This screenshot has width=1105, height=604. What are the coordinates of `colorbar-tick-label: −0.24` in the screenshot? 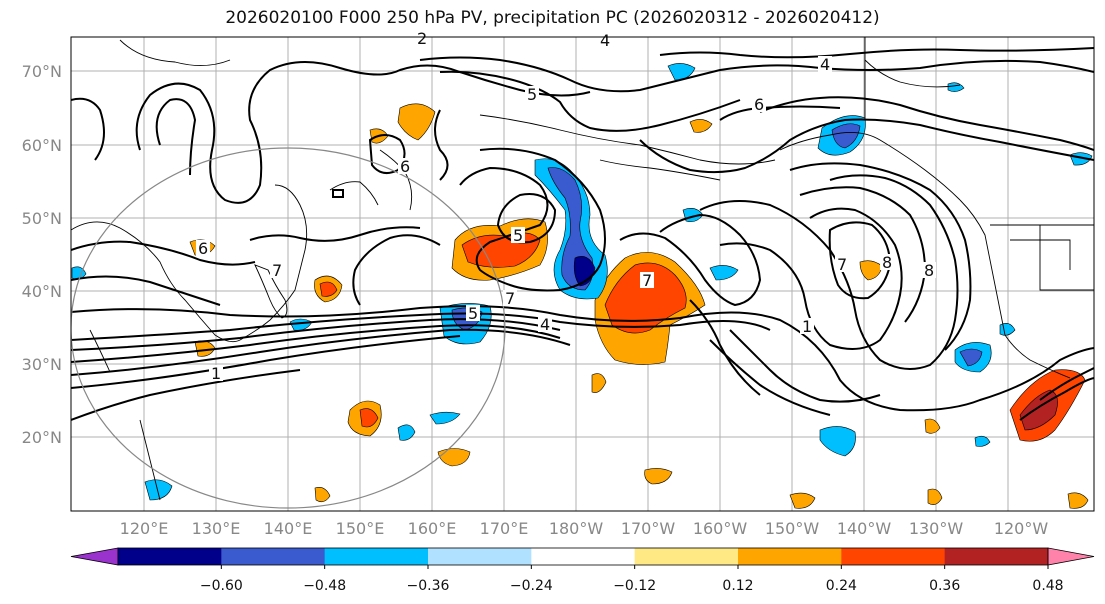 It's located at (531, 586).